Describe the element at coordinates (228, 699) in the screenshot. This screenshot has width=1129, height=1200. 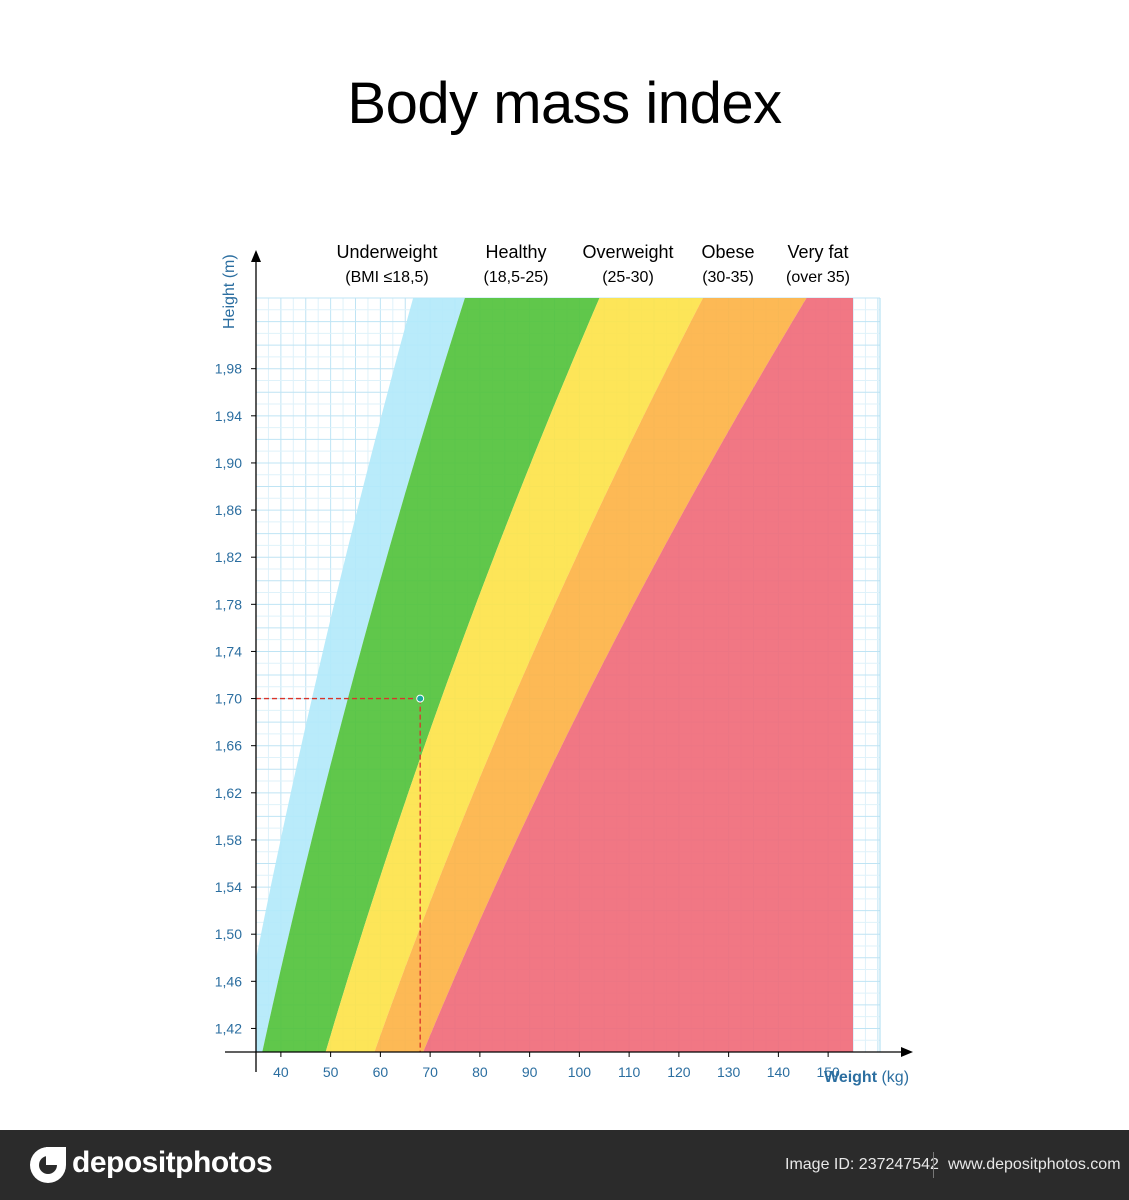
I see `y-tick-label: 1,70` at that location.